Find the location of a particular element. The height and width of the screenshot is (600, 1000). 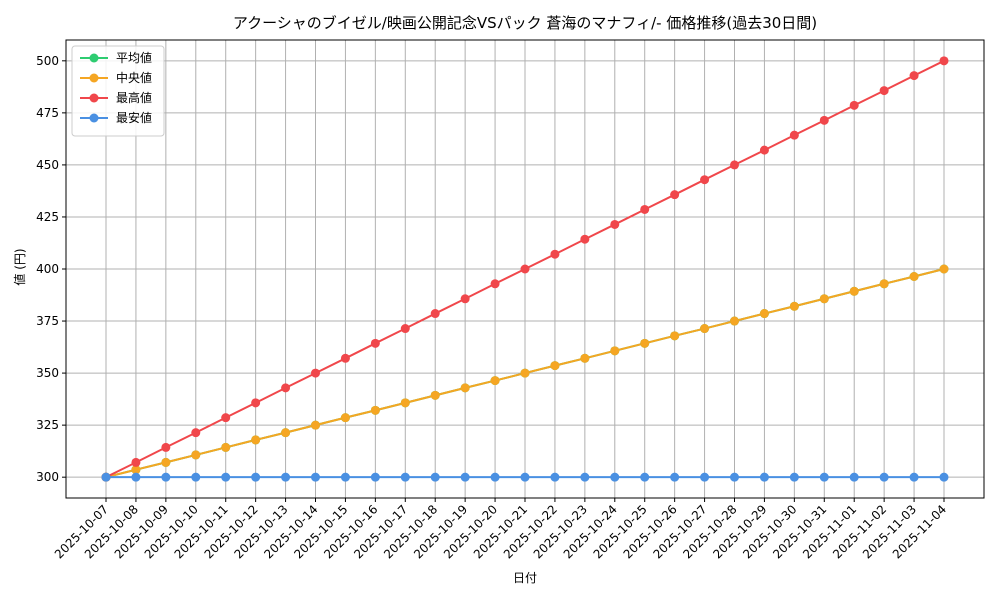

legend-box is located at coordinates (118, 91).